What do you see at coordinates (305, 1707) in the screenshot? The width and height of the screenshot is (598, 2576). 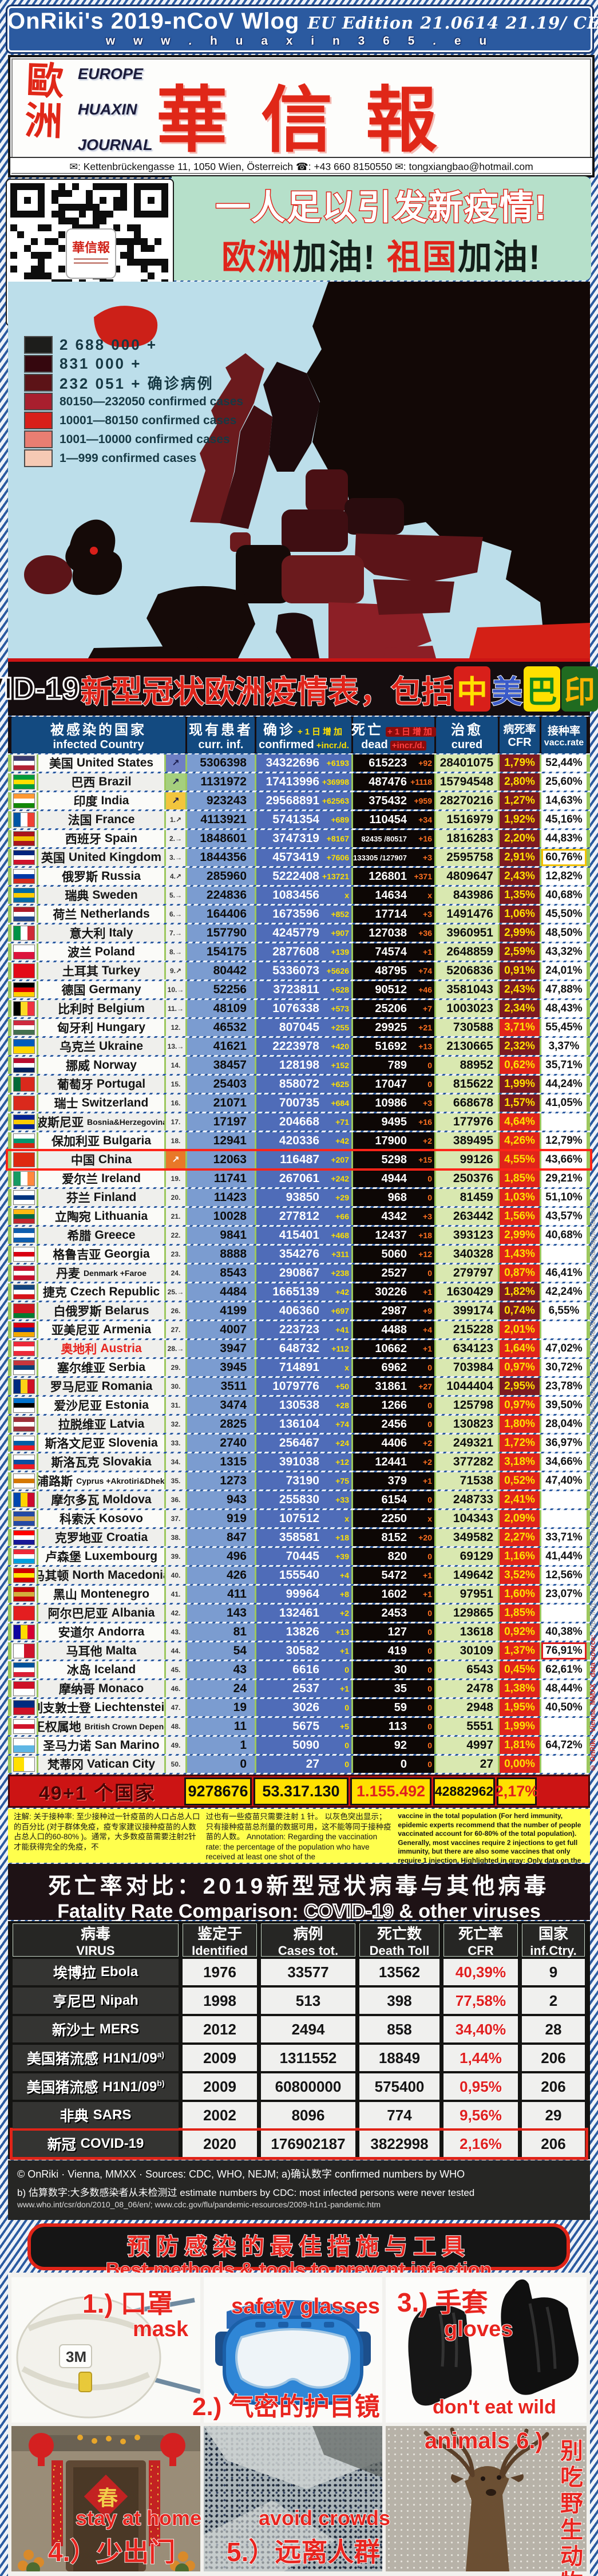 I see `confirmed-value: 3026` at bounding box center [305, 1707].